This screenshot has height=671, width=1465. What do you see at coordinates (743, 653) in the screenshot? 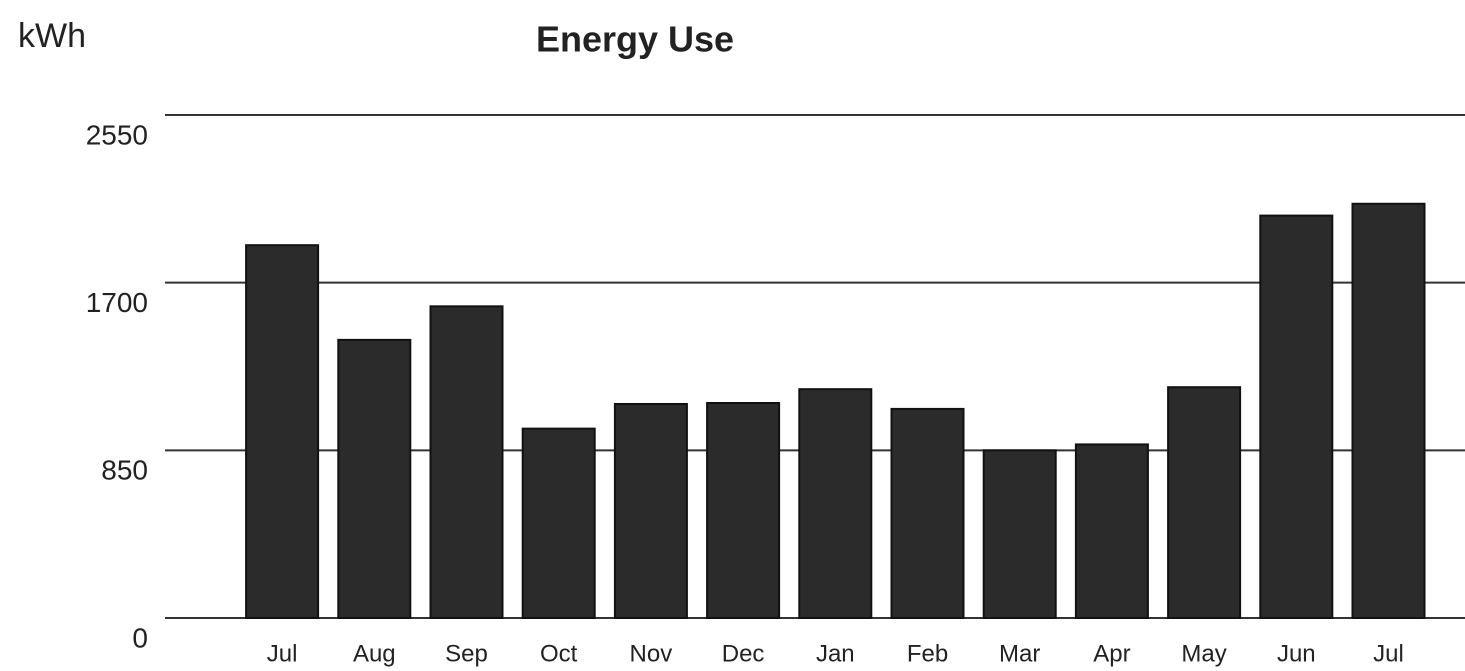
I see `x-tick-label: Dec` at bounding box center [743, 653].